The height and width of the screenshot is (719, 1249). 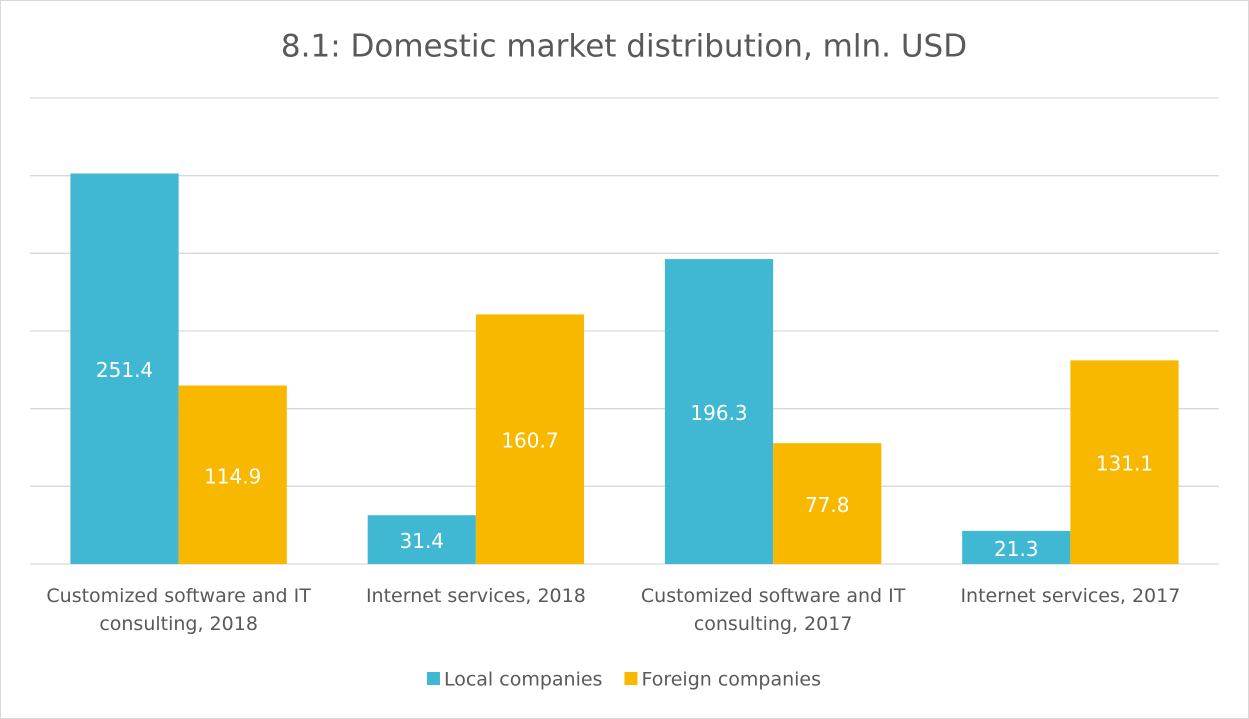 I want to click on data-label: 160.7, so click(x=529, y=441).